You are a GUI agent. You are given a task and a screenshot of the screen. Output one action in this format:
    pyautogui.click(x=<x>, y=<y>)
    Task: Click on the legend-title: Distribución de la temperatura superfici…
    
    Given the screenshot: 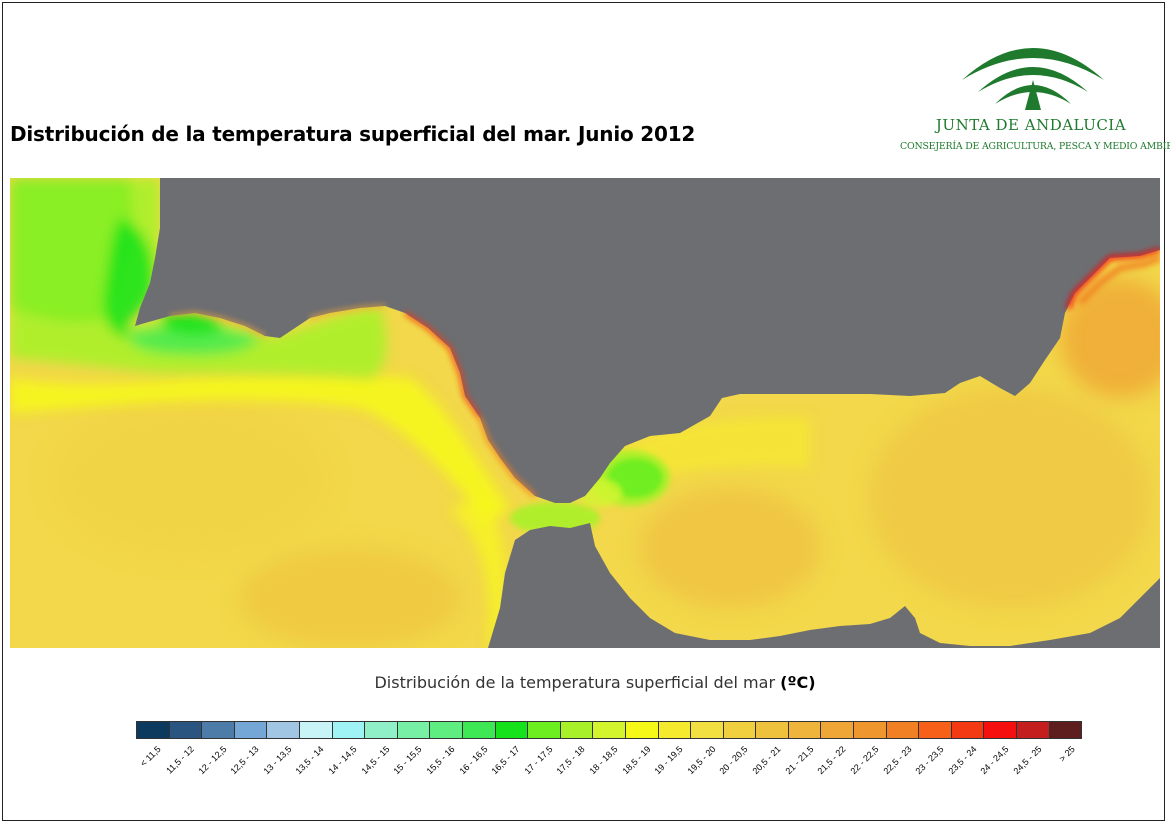 What is the action you would take?
    pyautogui.click(x=585, y=682)
    